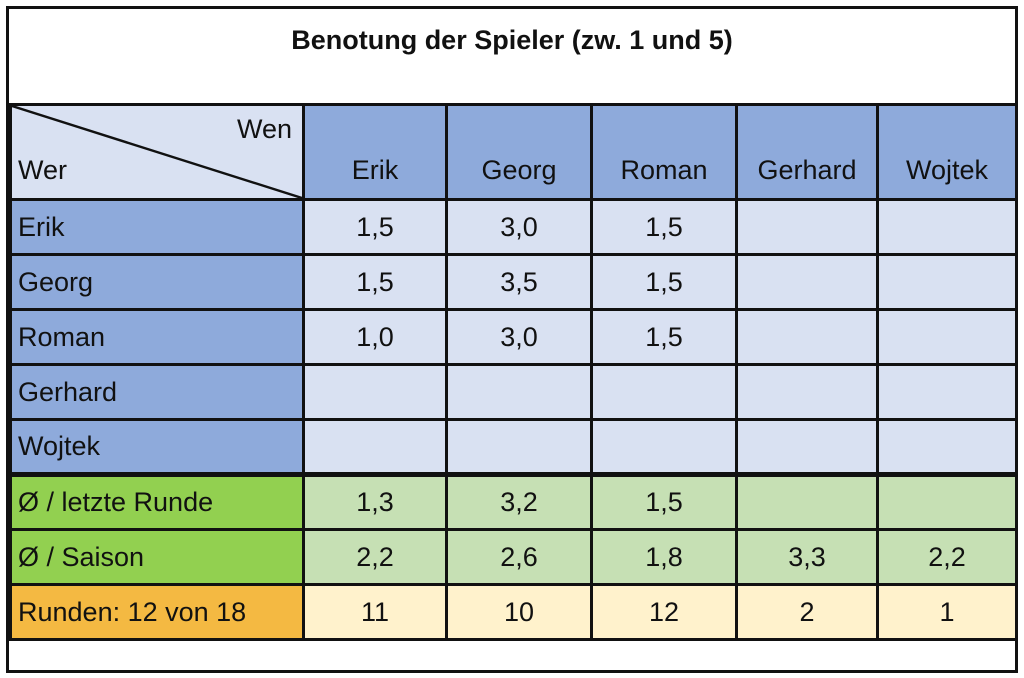 This screenshot has height=678, width=1024. What do you see at coordinates (947, 612) in the screenshot?
I see `rounds-cell: 1` at bounding box center [947, 612].